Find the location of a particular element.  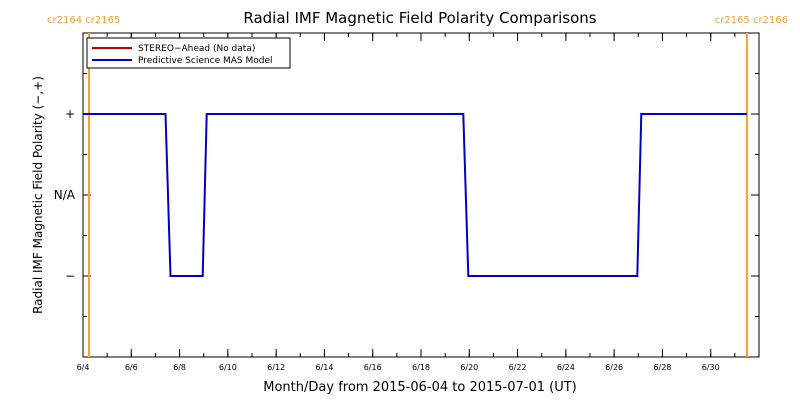

x-tick-label: 6/28 is located at coordinates (662, 367).